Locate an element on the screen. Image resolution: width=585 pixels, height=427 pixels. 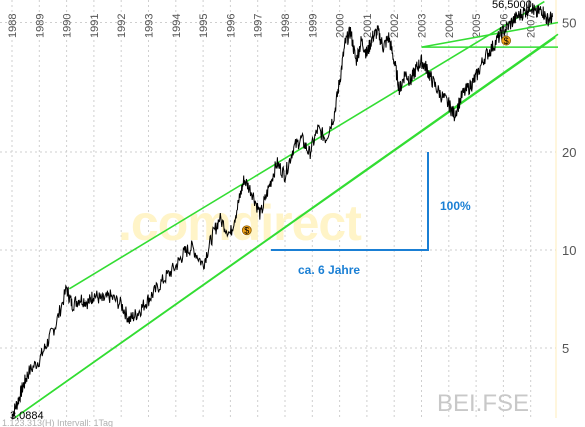
annotation-percent-label: 100% is located at coordinates (455, 206).